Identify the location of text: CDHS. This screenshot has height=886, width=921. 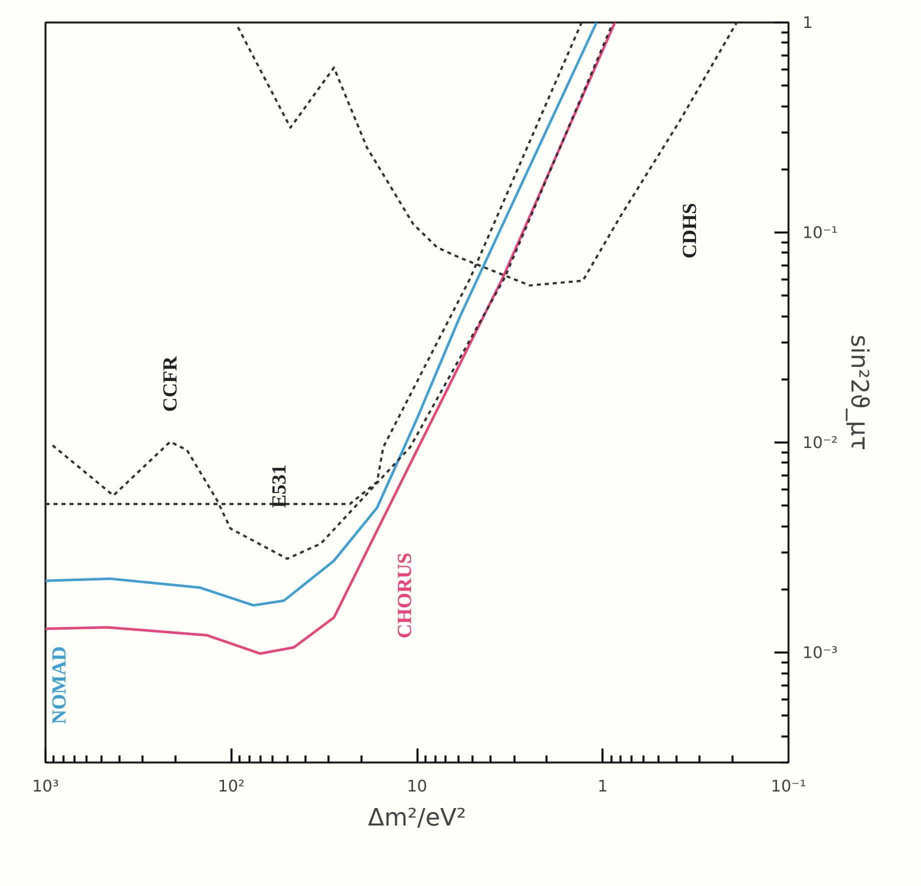
(689, 230).